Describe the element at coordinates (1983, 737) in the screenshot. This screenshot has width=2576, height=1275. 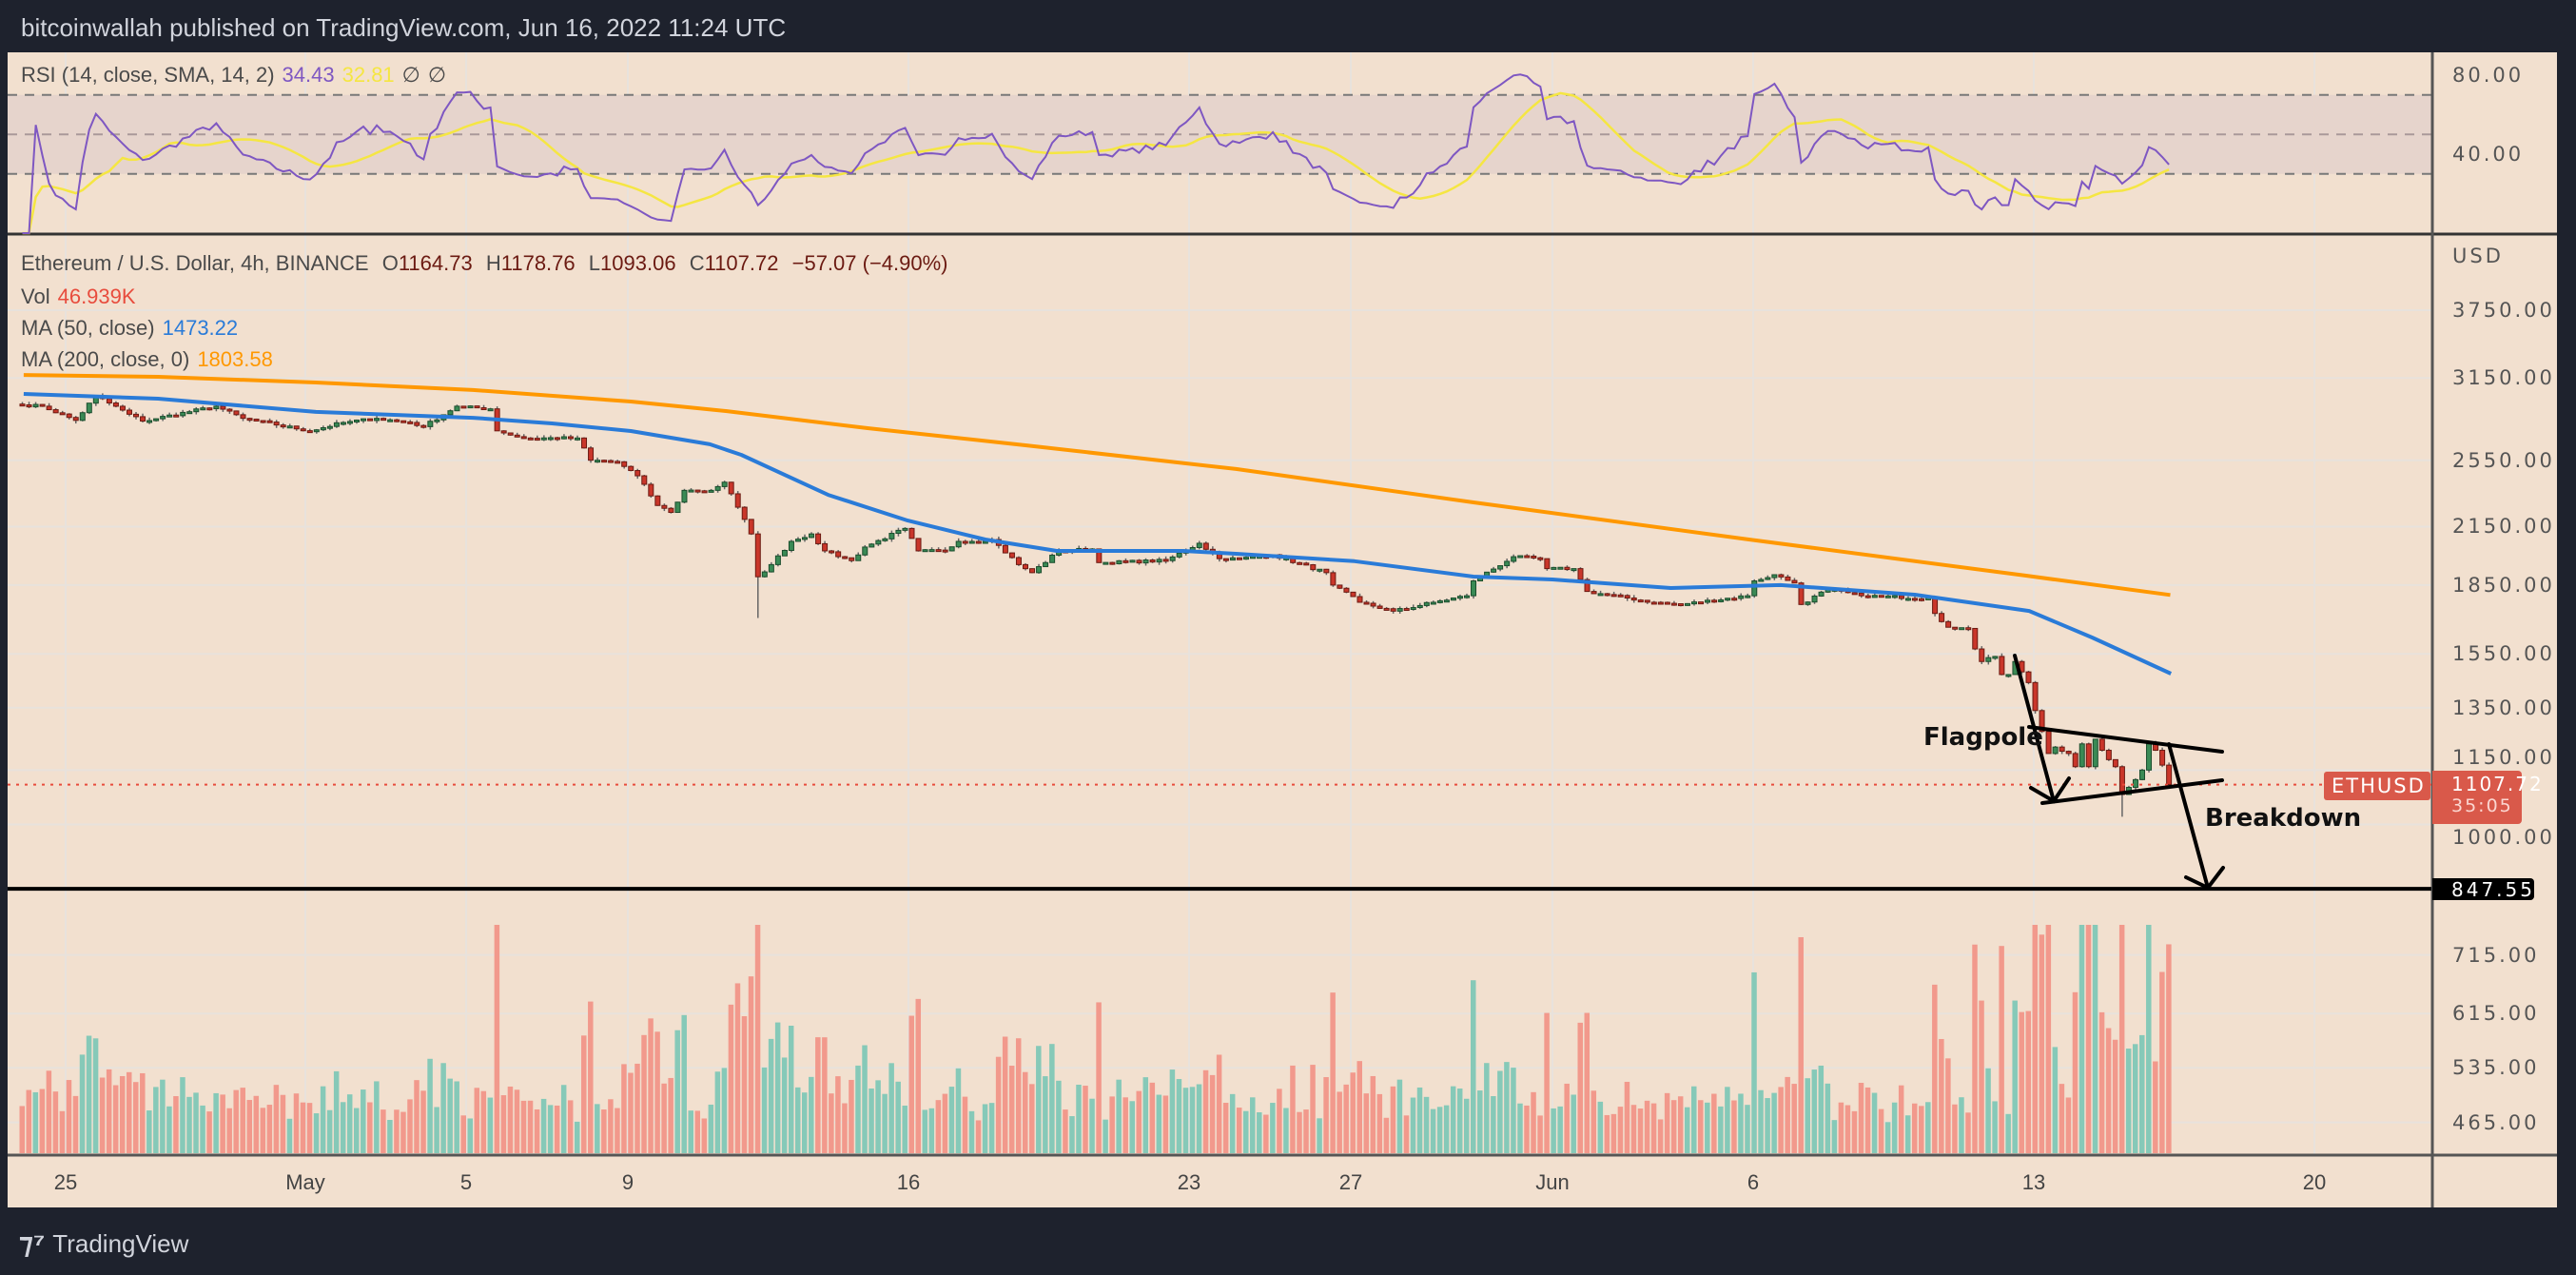
I see `flagpole-annotation: Flagpole` at that location.